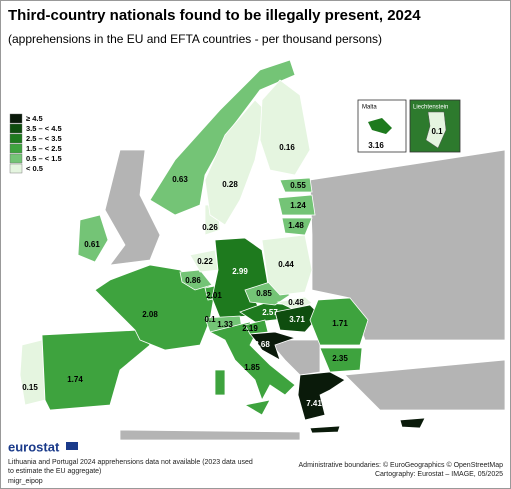 The height and width of the screenshot is (489, 511). I want to click on value-label: 3.16, so click(376, 145).